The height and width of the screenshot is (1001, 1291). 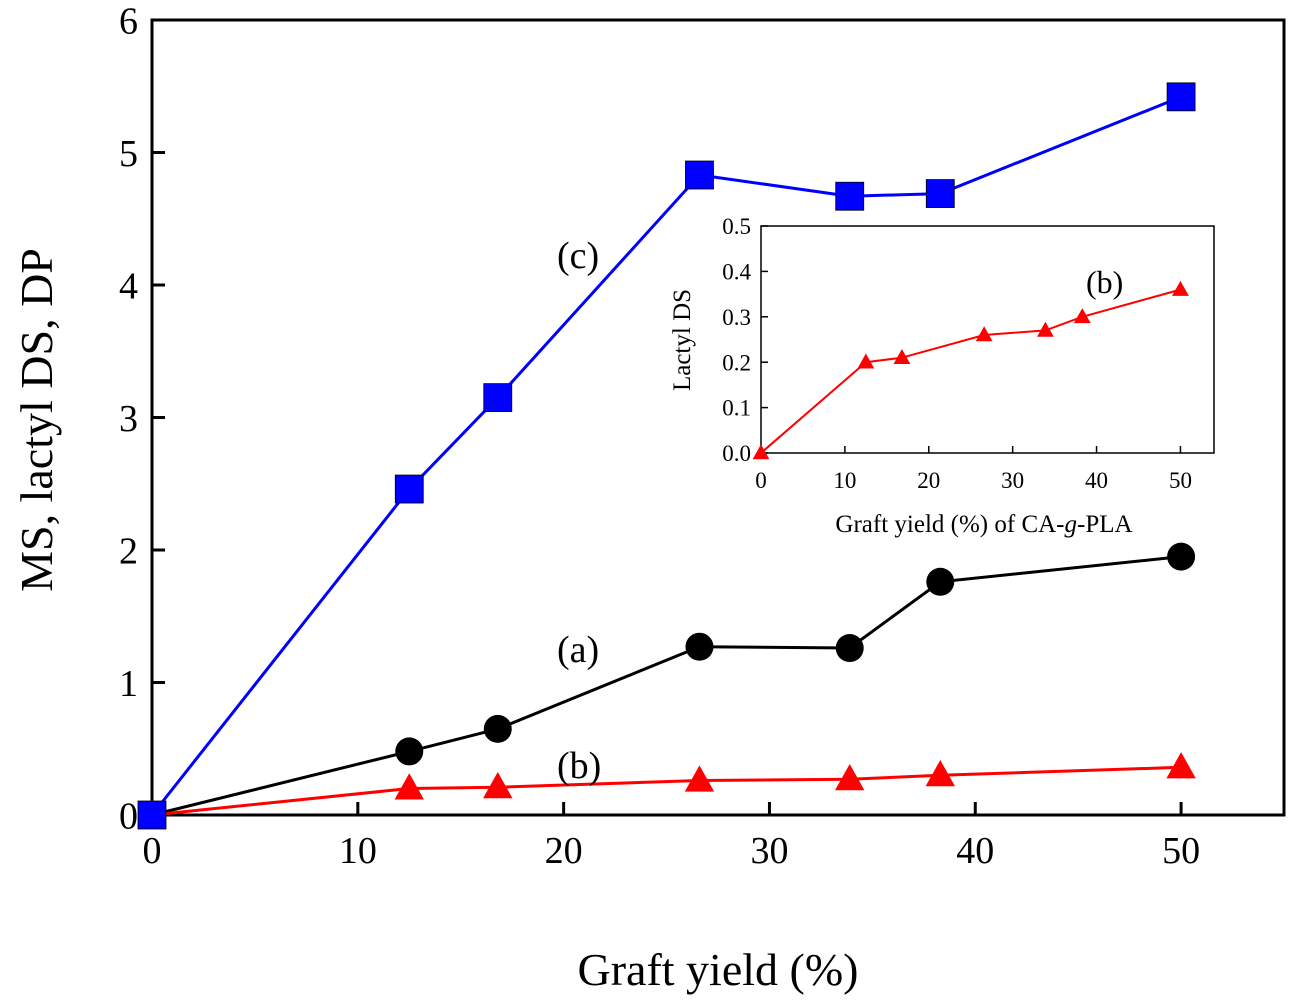 I want to click on inset-series-group, so click(x=970, y=370).